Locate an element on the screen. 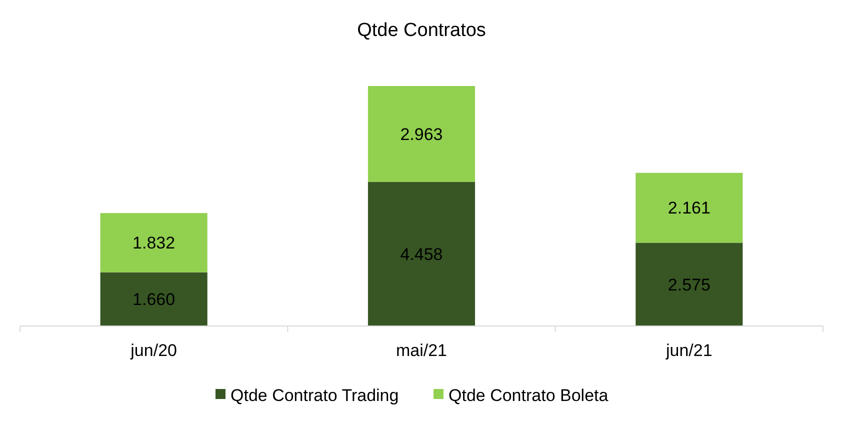 Image resolution: width=843 pixels, height=424 pixels. legend-label: Qtde Contrato Boleta is located at coordinates (528, 395).